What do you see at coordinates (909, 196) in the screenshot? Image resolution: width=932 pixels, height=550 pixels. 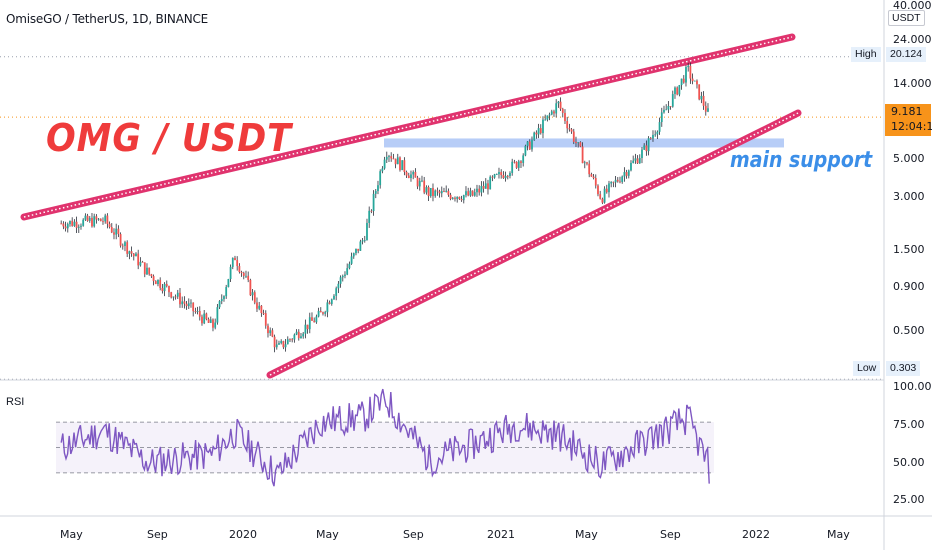 I see `price-tick: 3.000` at bounding box center [909, 196].